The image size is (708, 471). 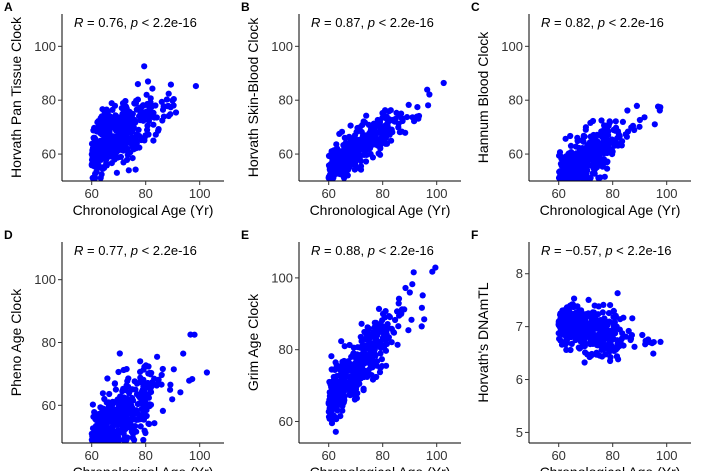 I want to click on annotation-stat-name: R, so click(x=545, y=22).